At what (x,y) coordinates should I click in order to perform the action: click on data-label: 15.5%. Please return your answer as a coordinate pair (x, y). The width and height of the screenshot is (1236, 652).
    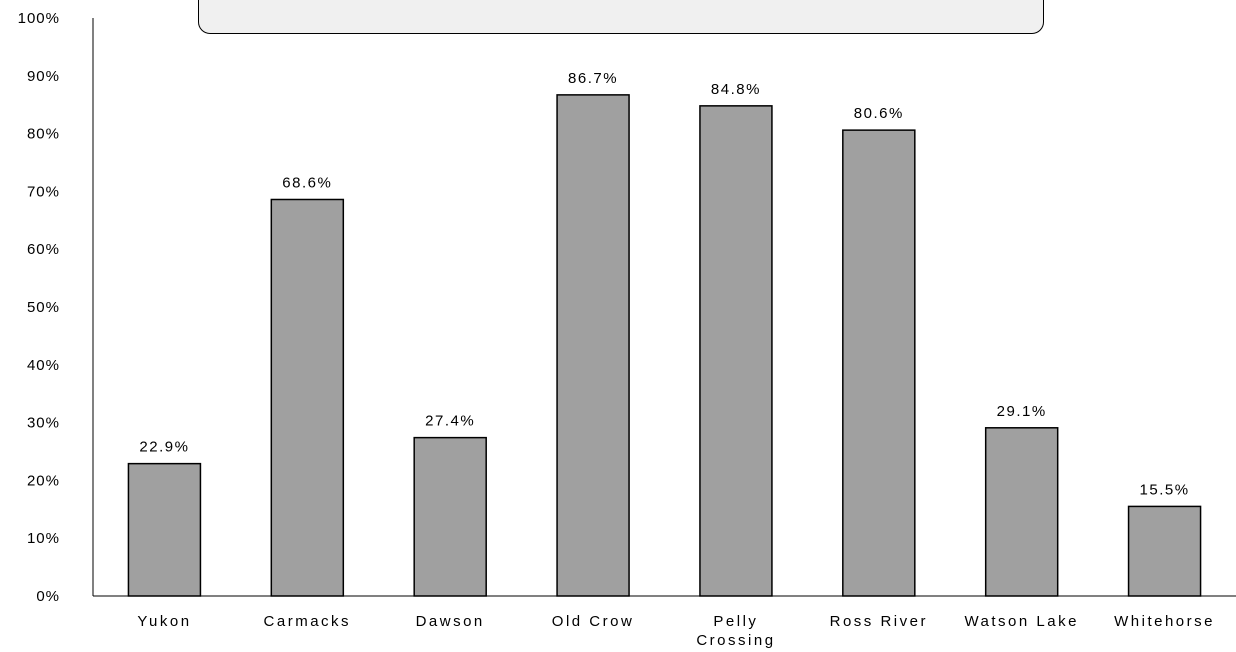
    Looking at the image, I should click on (1165, 489).